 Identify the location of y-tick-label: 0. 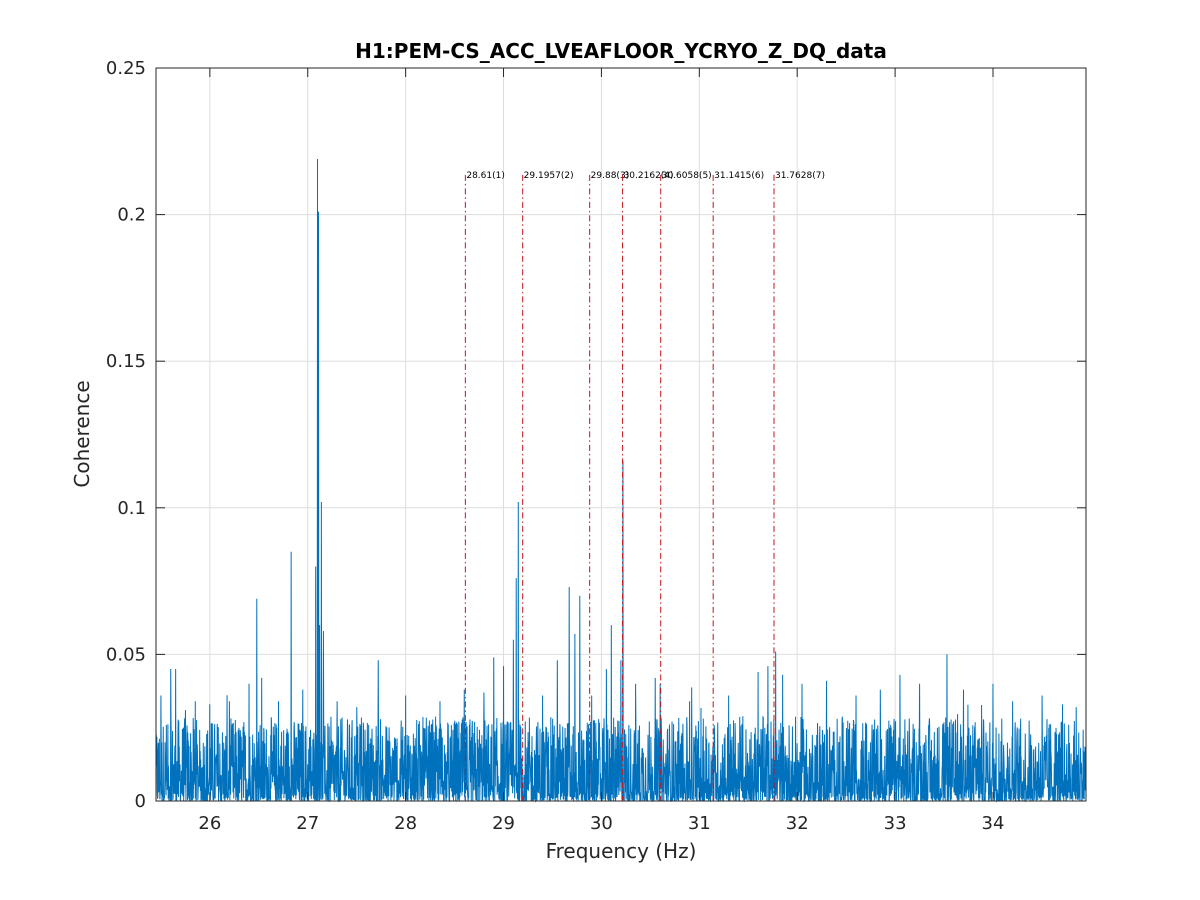
(140, 801).